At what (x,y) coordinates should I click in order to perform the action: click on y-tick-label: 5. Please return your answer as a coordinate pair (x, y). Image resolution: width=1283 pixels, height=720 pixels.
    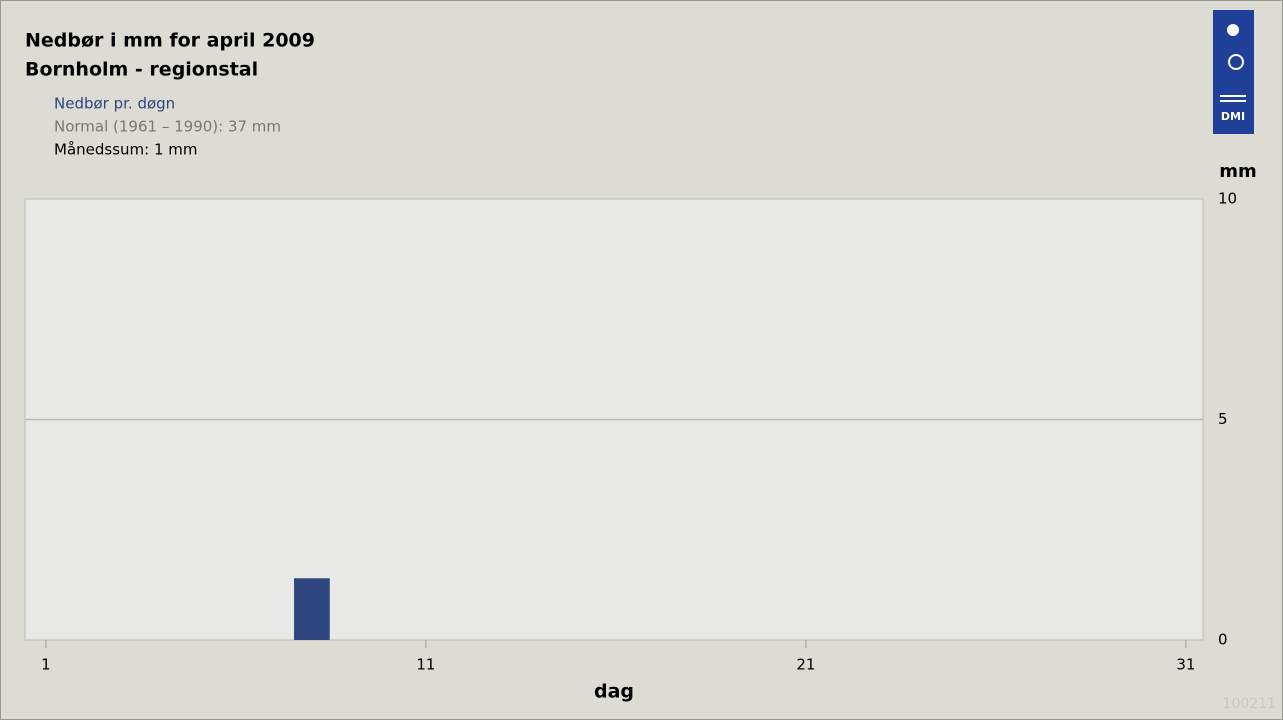
    Looking at the image, I should click on (1223, 419).